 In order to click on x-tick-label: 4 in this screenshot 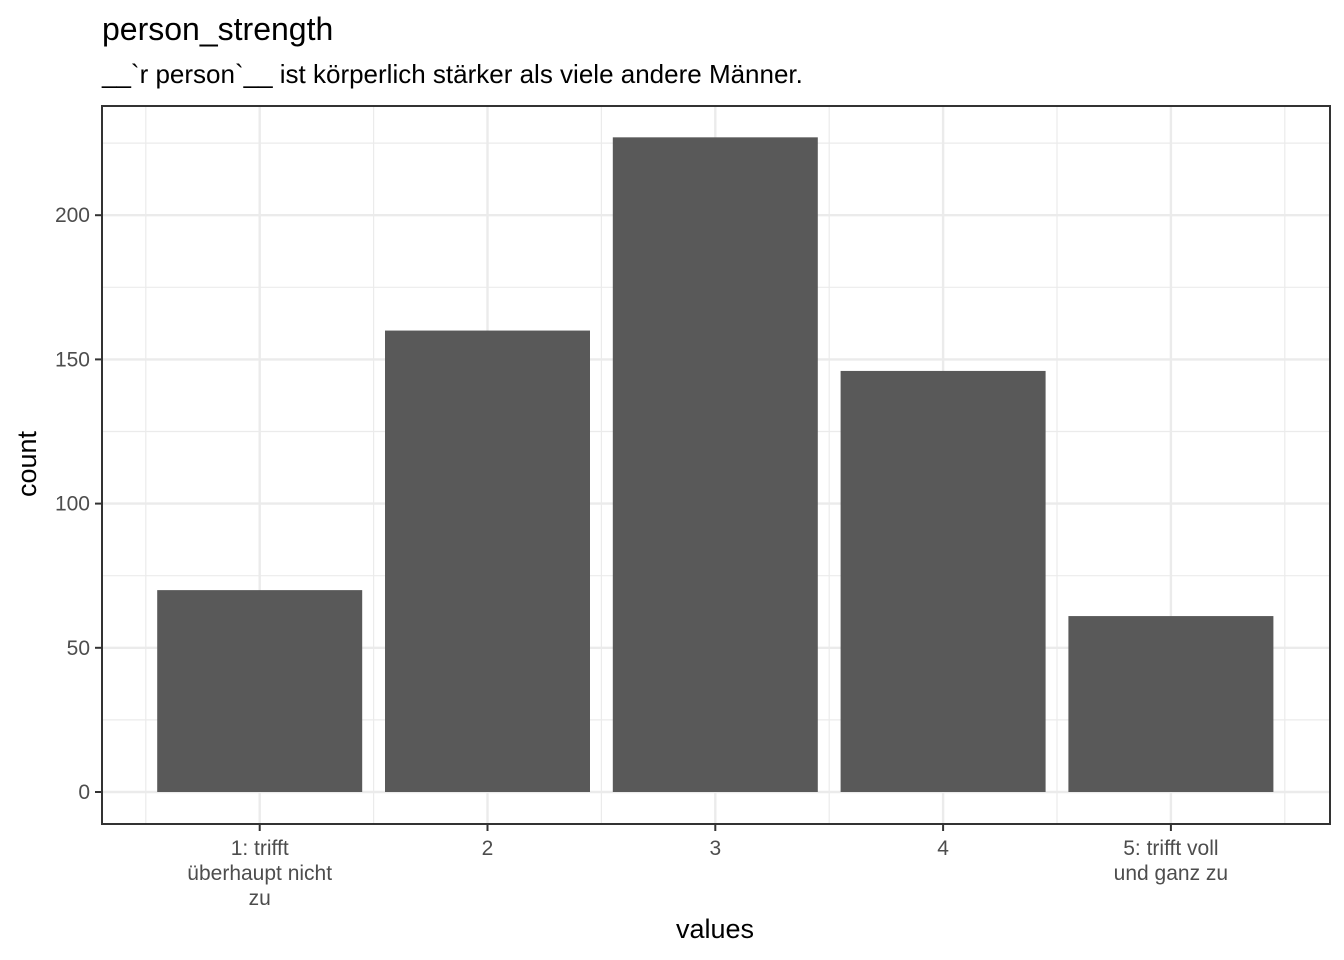, I will do `click(943, 848)`.